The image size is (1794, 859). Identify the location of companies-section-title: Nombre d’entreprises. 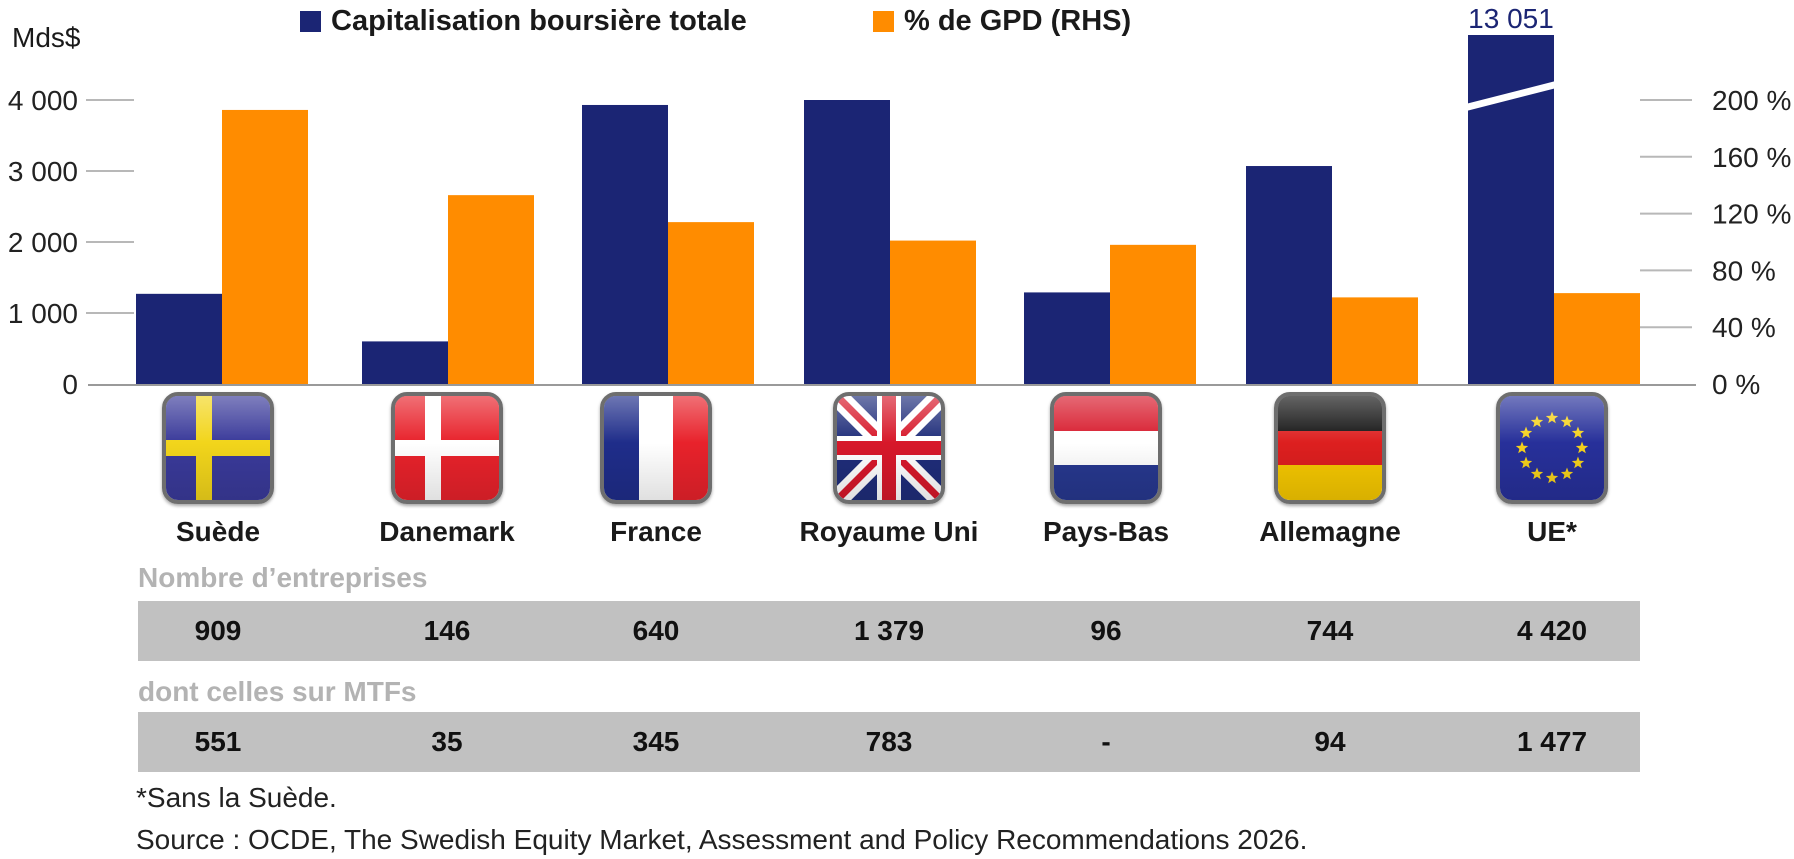
(283, 577).